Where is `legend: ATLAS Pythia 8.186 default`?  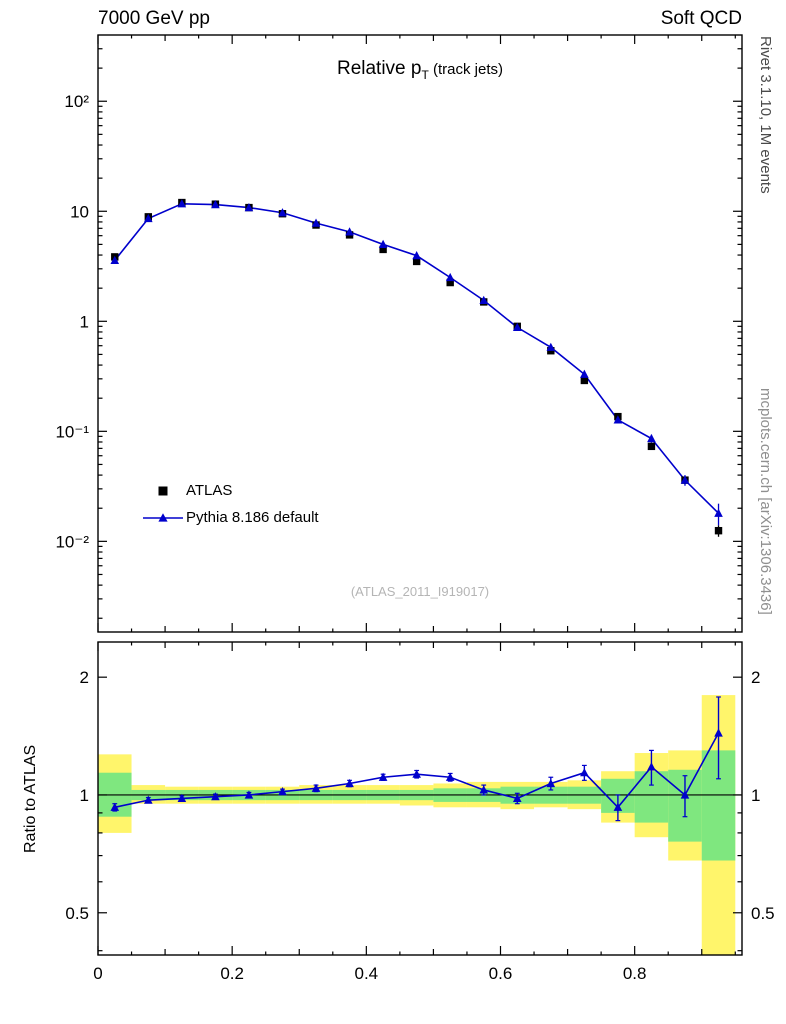
legend: ATLAS Pythia 8.186 default is located at coordinates (229, 504).